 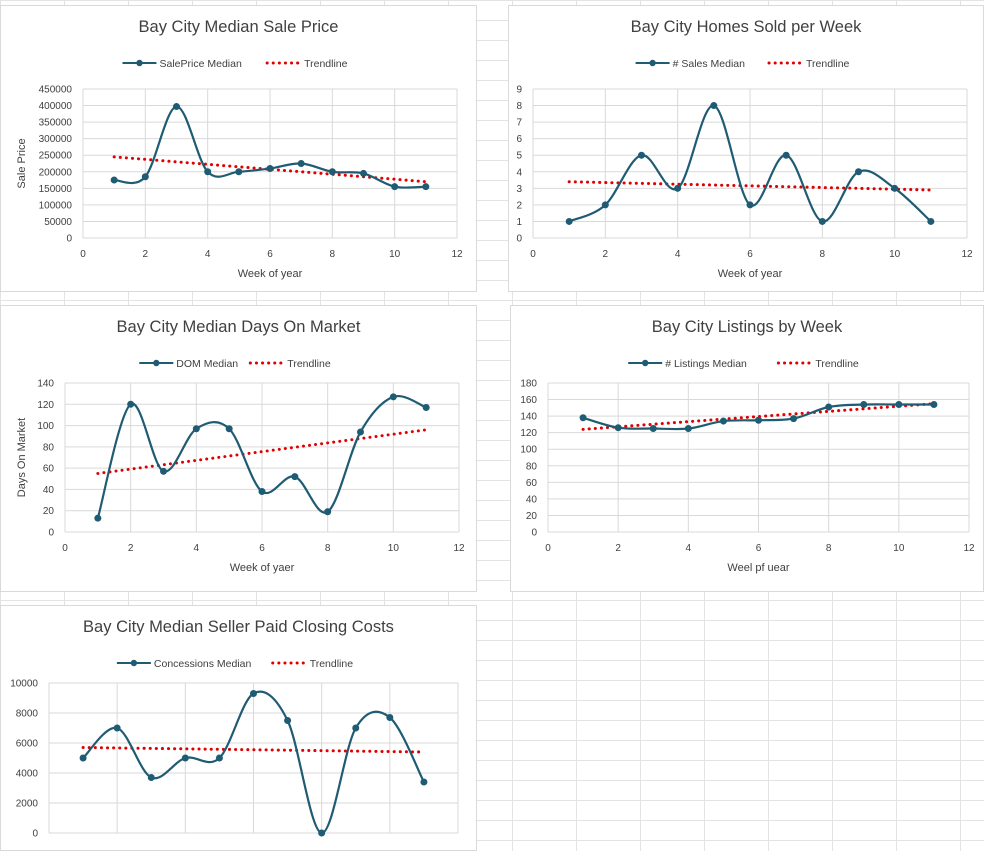 What do you see at coordinates (532, 499) in the screenshot?
I see `y-tick-label: 40` at bounding box center [532, 499].